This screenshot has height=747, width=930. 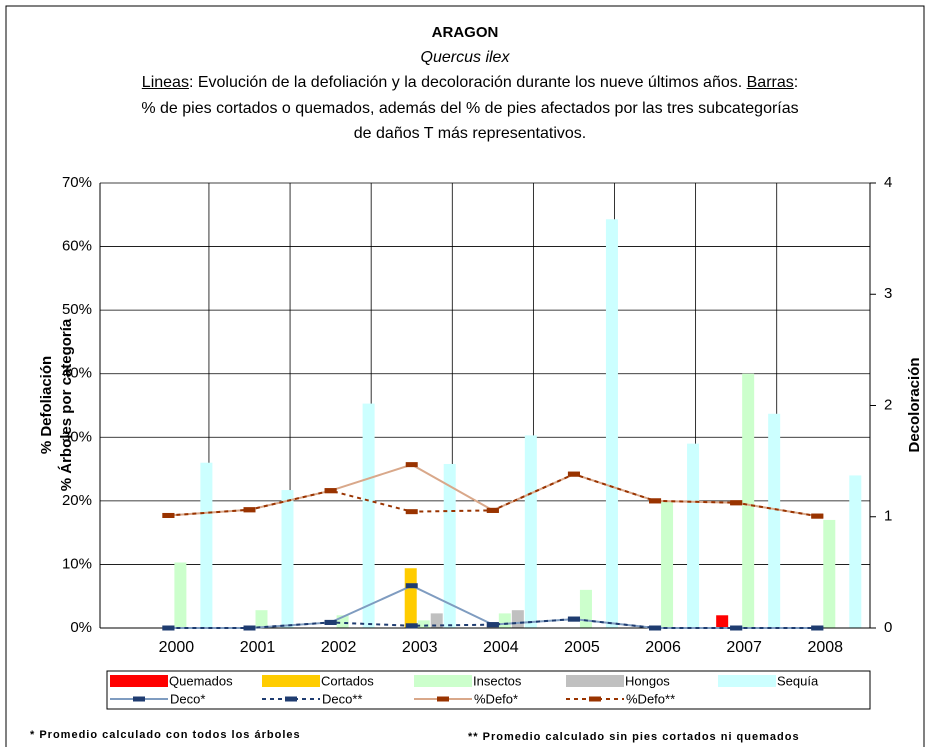 What do you see at coordinates (46, 405) in the screenshot?
I see `y-axis-label: % Defoliación` at bounding box center [46, 405].